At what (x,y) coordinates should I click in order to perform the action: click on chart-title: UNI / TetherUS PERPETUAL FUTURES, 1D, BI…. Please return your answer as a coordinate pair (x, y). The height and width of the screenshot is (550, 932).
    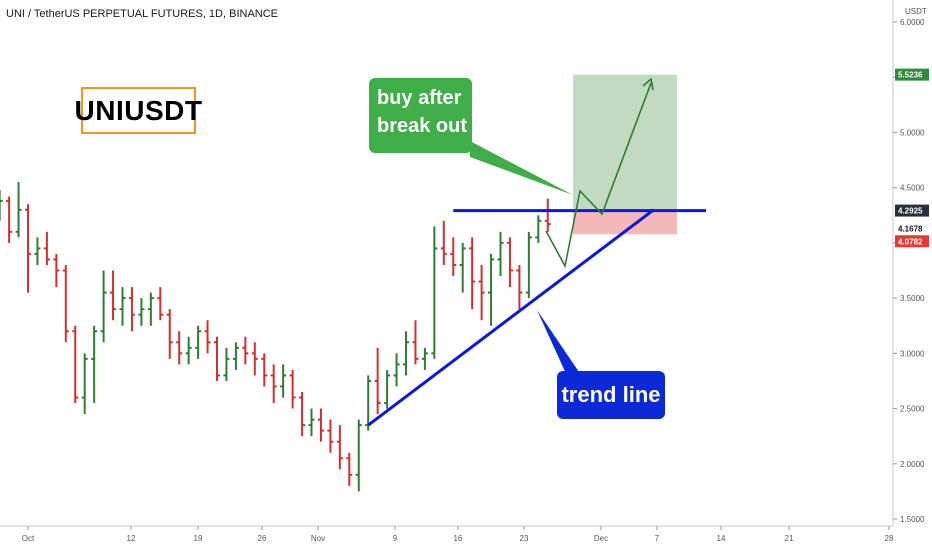
    Looking at the image, I should click on (142, 14).